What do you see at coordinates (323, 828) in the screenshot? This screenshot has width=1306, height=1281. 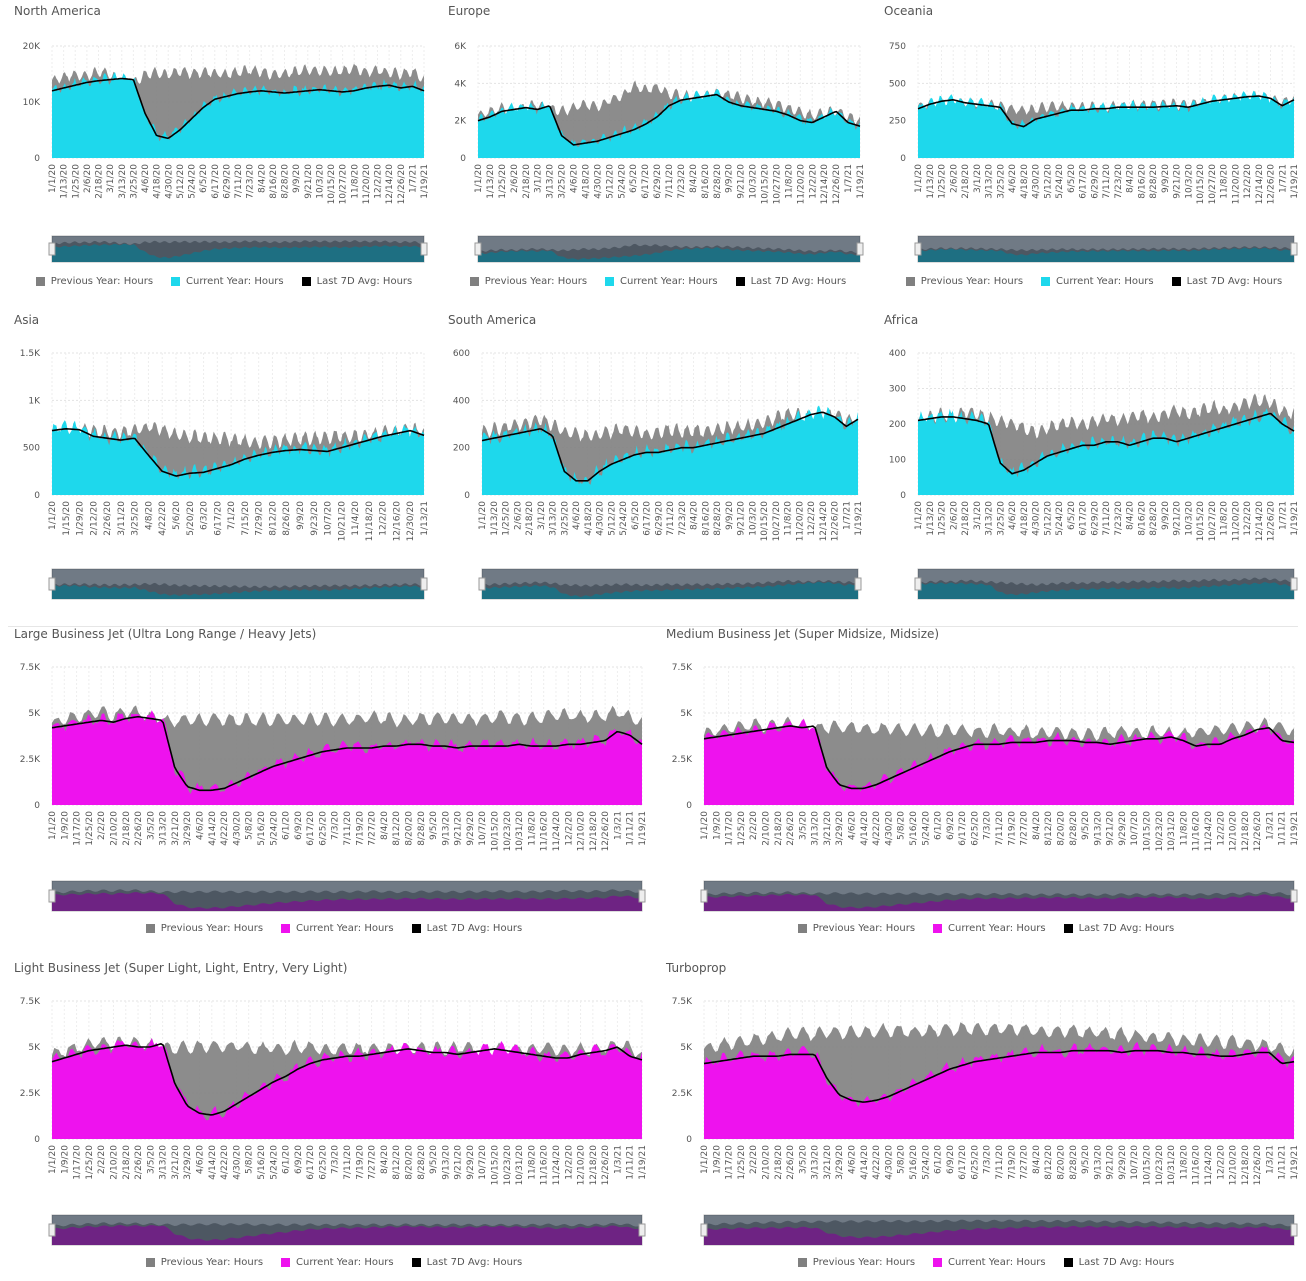 I see `x-tick-label: 6/25/20` at bounding box center [323, 828].